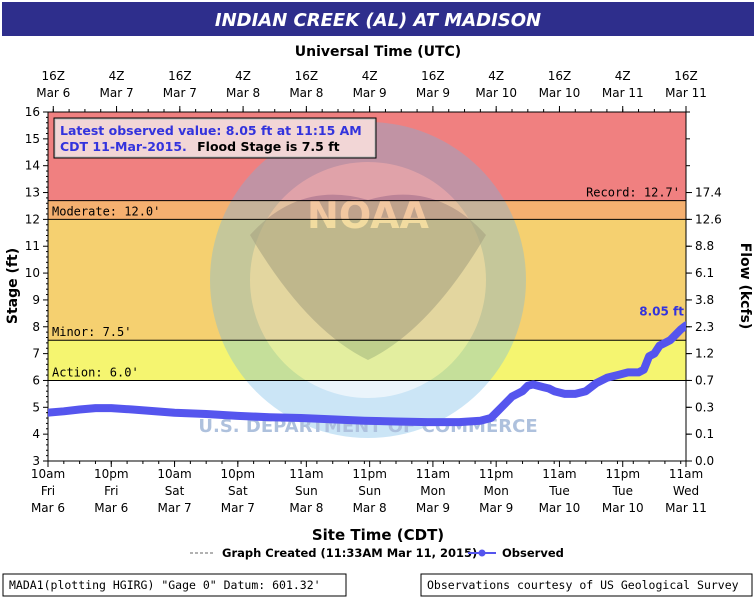 This screenshot has height=603, width=756. Describe the element at coordinates (48, 508) in the screenshot. I see `x-tick-label: Mar 6` at that location.